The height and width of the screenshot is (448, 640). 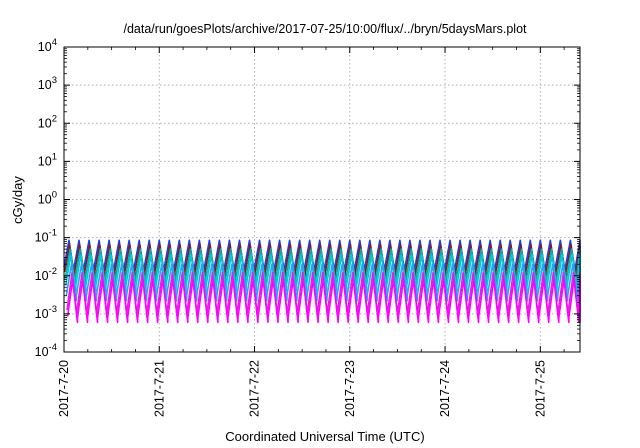 What do you see at coordinates (47, 198) in the screenshot?
I see `y-tick-label: 10⁰` at bounding box center [47, 198].